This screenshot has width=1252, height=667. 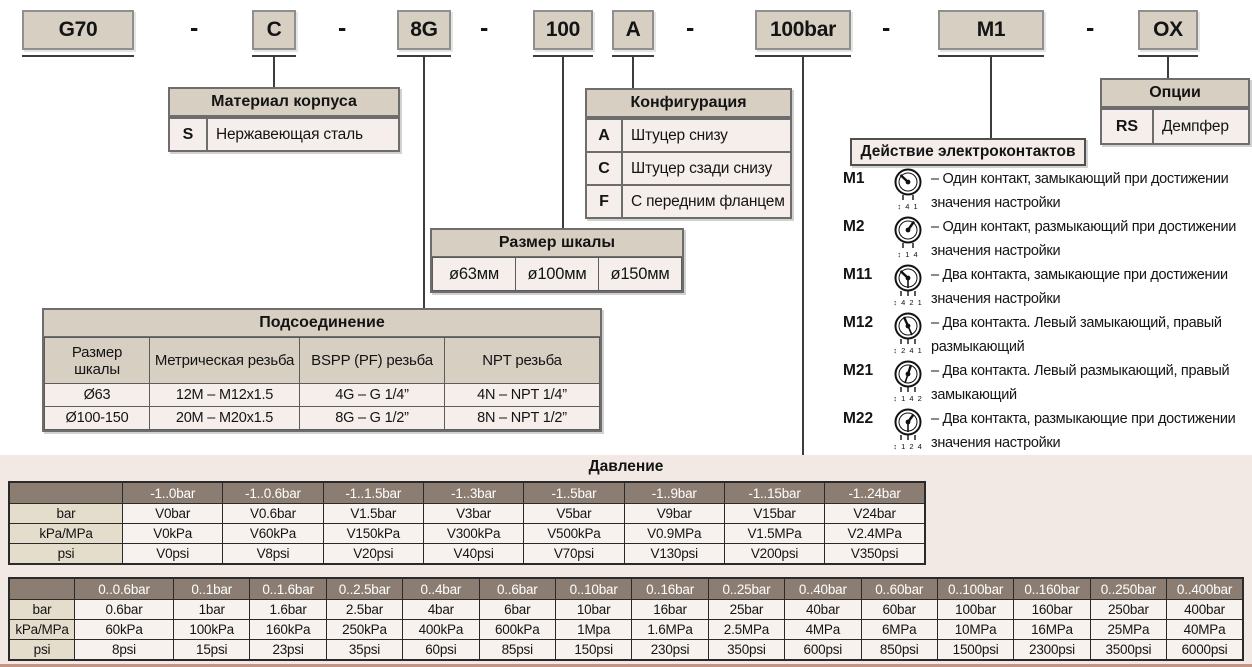 What do you see at coordinates (875, 513) in the screenshot?
I see `table-cell: V24bar` at bounding box center [875, 513].